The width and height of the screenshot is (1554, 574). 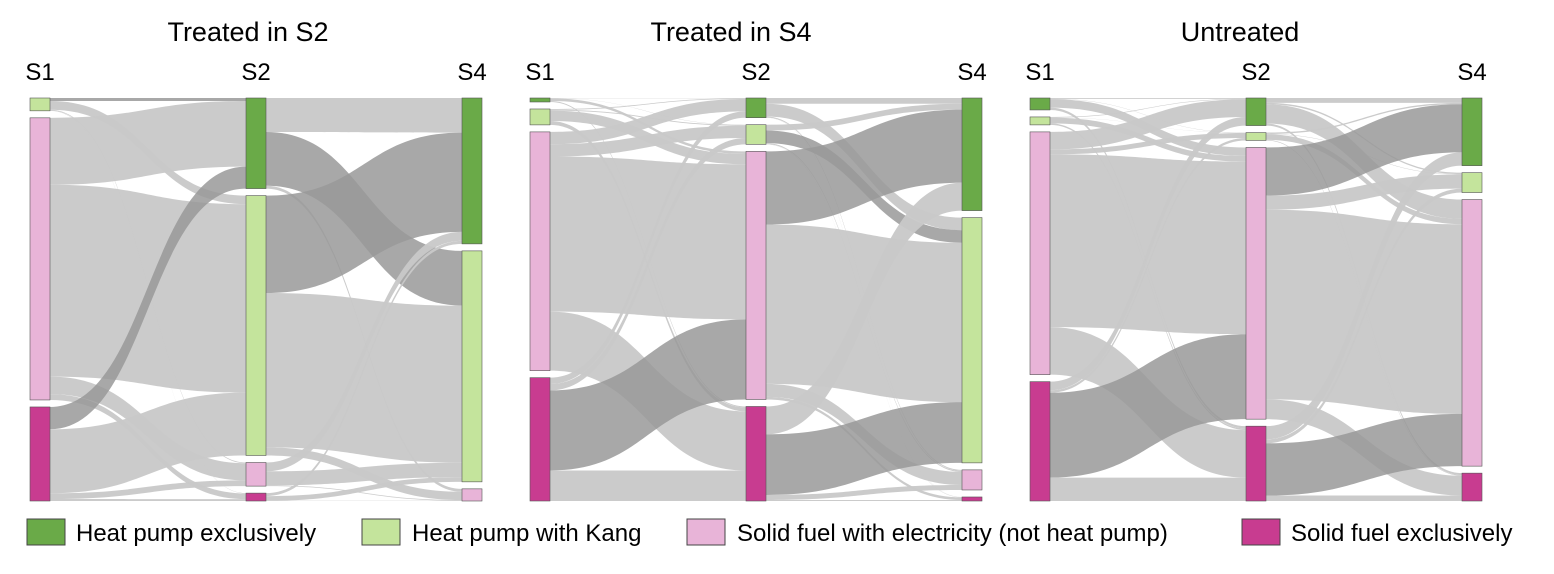 What do you see at coordinates (256, 474) in the screenshot?
I see `node-treated-in-s2-s2-solid-fuel-with-electricity-not-heat-pump` at bounding box center [256, 474].